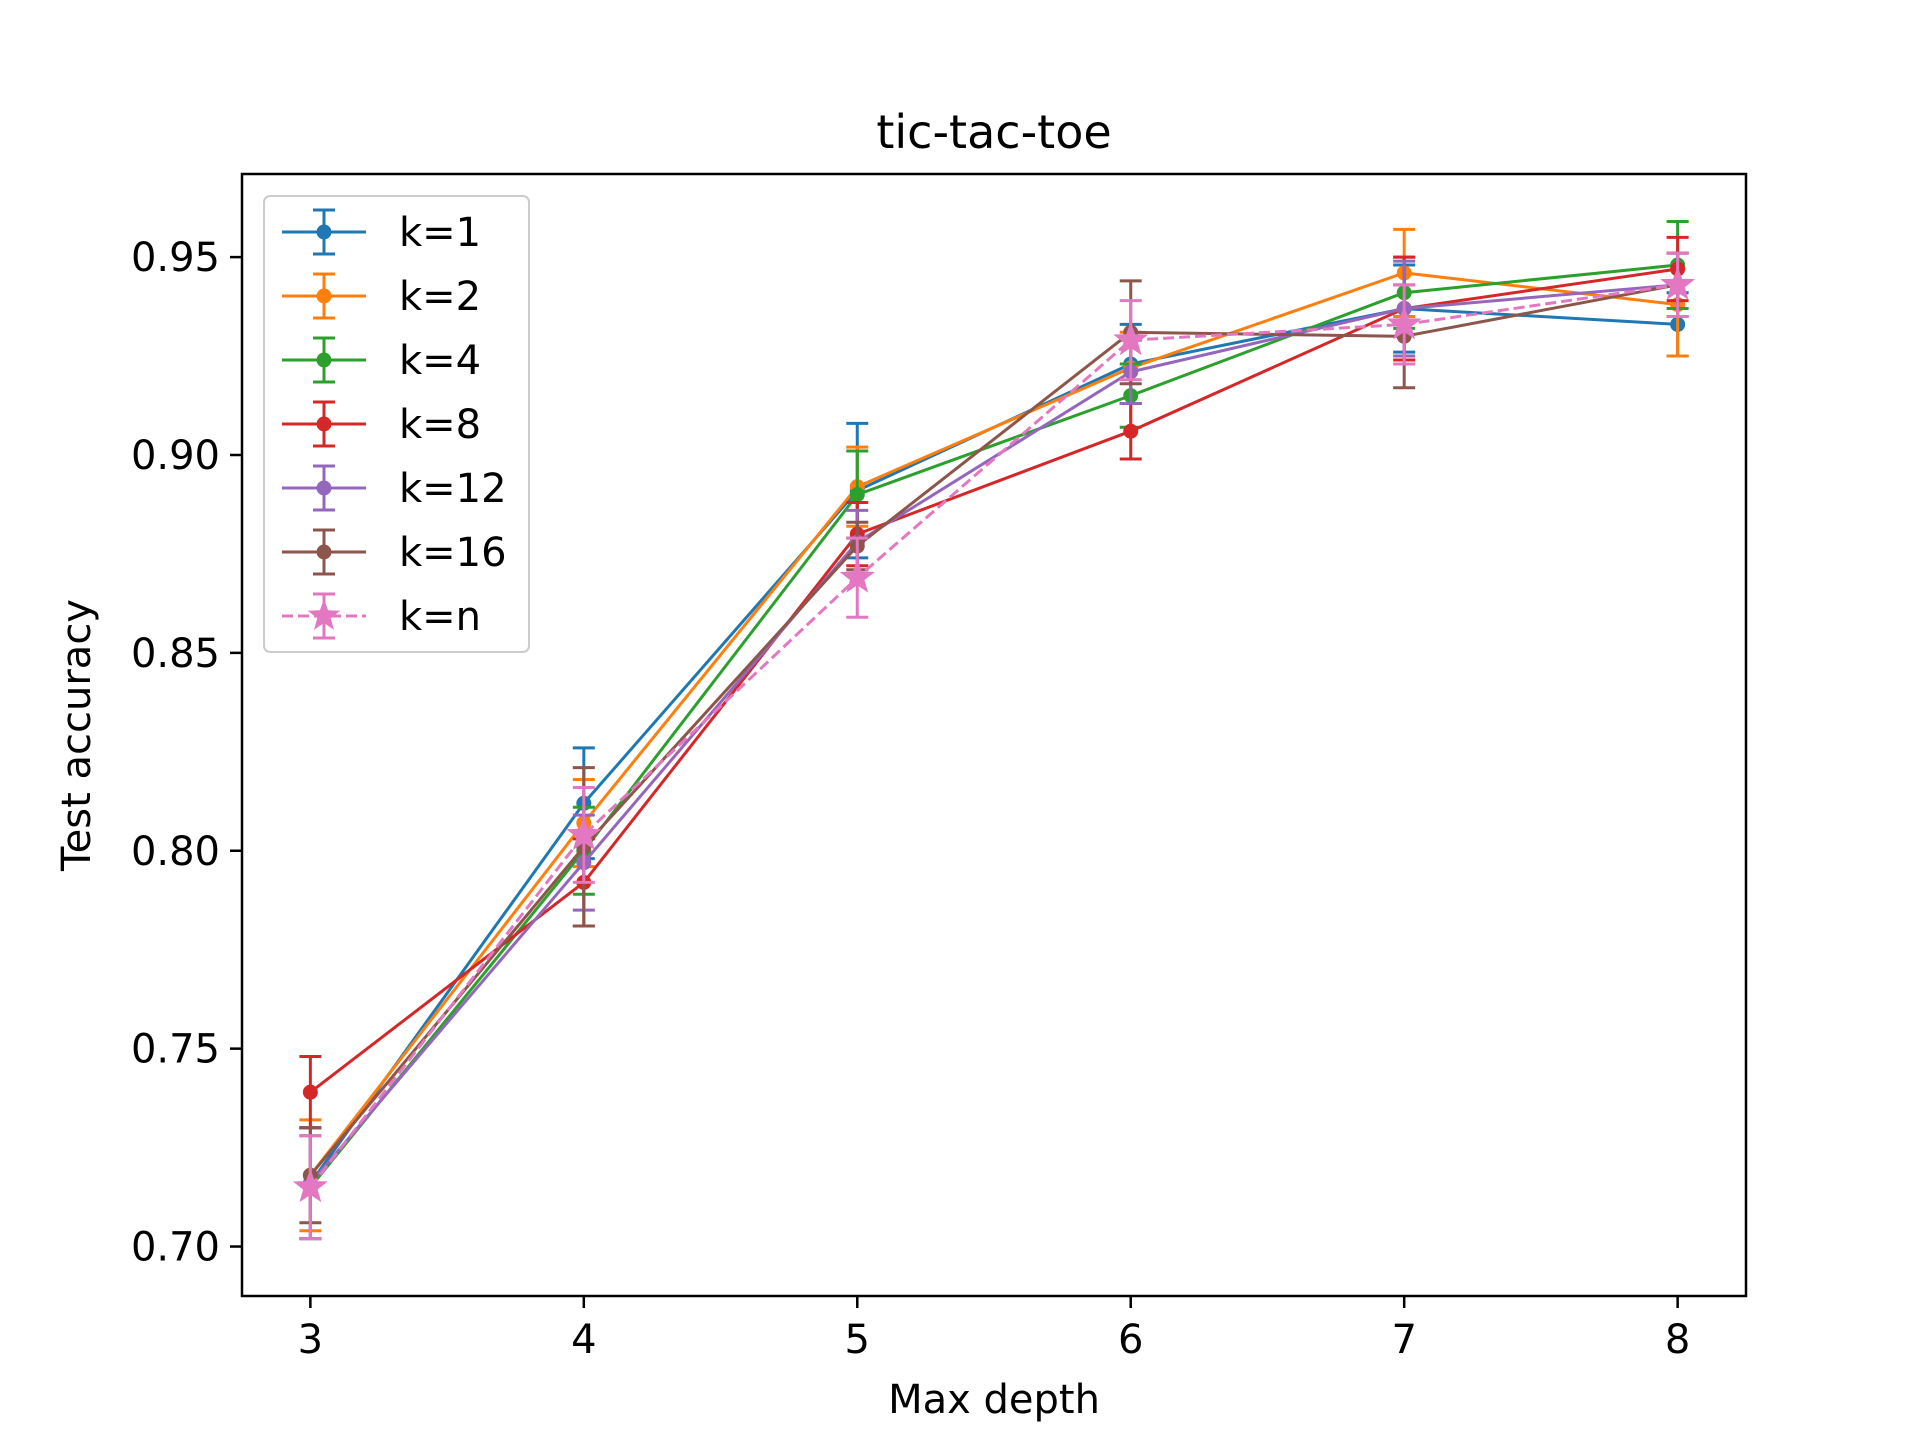 This screenshot has width=1920, height=1445. What do you see at coordinates (394, 488) in the screenshot?
I see `legend-entry: k=12` at bounding box center [394, 488].